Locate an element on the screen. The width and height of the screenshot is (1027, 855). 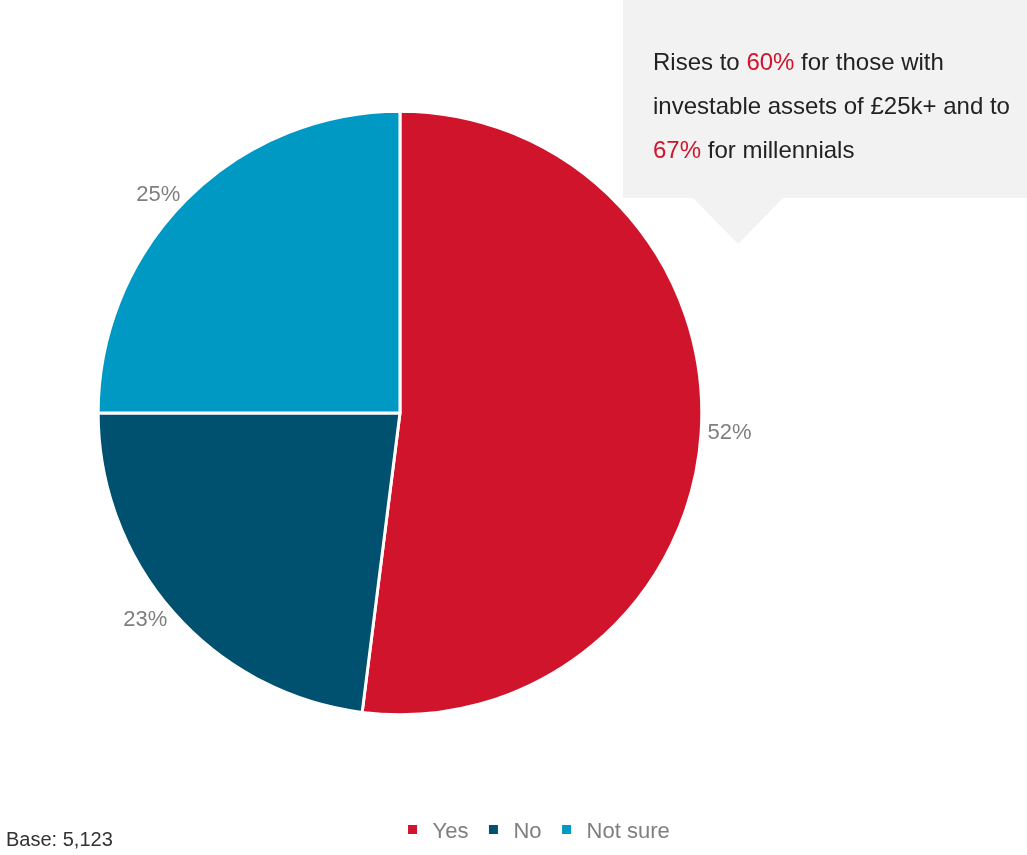
speech-bubble: Rises to 60% for those with investable assets of £25k+ and to 67% for millennials is located at coordinates (825, 99).